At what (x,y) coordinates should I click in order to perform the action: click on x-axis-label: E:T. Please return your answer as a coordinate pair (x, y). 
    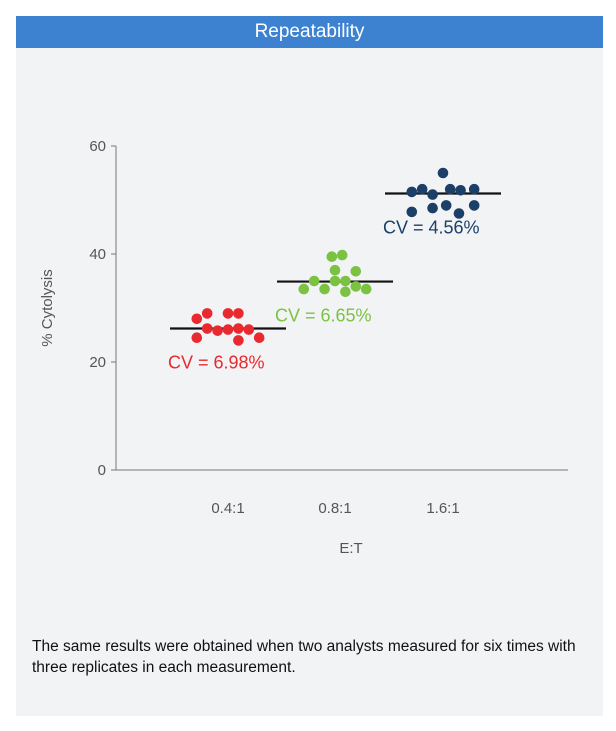
    Looking at the image, I should click on (350, 548).